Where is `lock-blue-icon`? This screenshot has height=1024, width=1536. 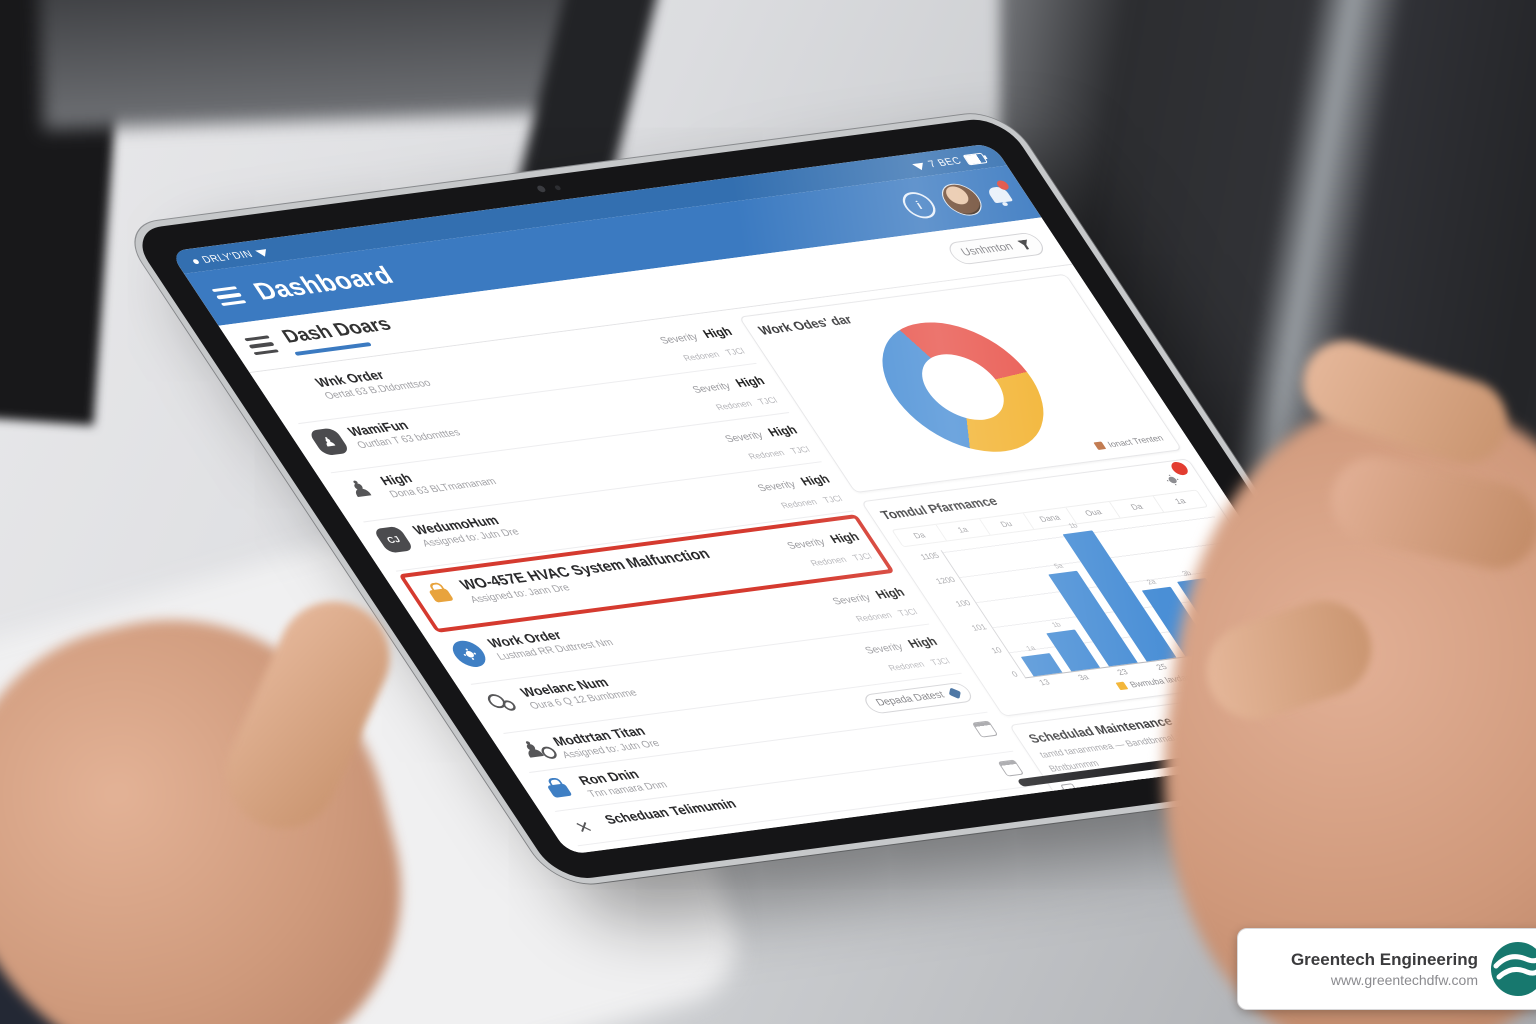 lock-blue-icon is located at coordinates (557, 787).